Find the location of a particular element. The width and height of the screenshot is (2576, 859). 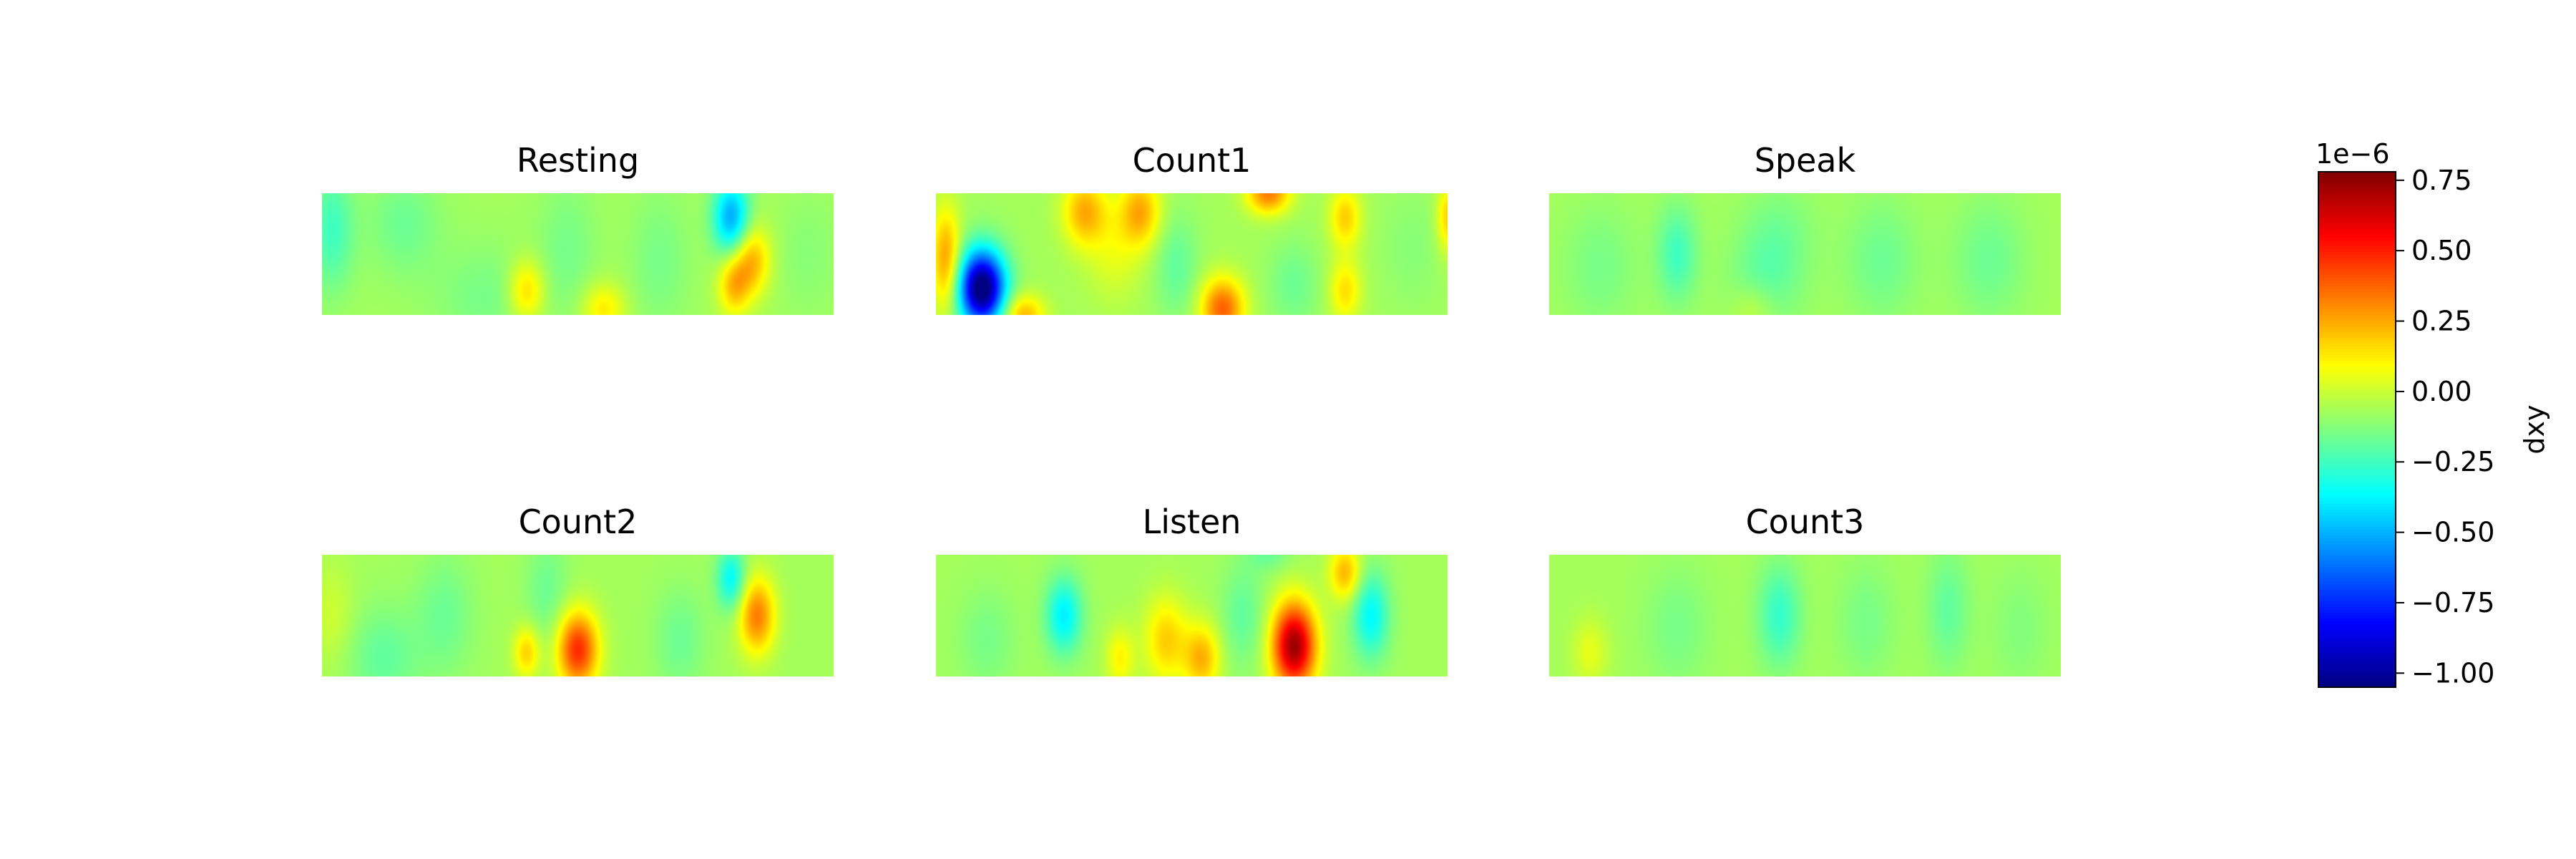

colorbar-offset-text: 1e−6 is located at coordinates (2353, 154).